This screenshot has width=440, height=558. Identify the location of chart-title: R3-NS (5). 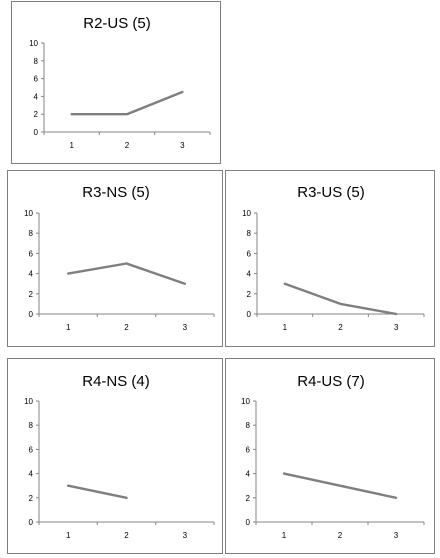
(116, 192).